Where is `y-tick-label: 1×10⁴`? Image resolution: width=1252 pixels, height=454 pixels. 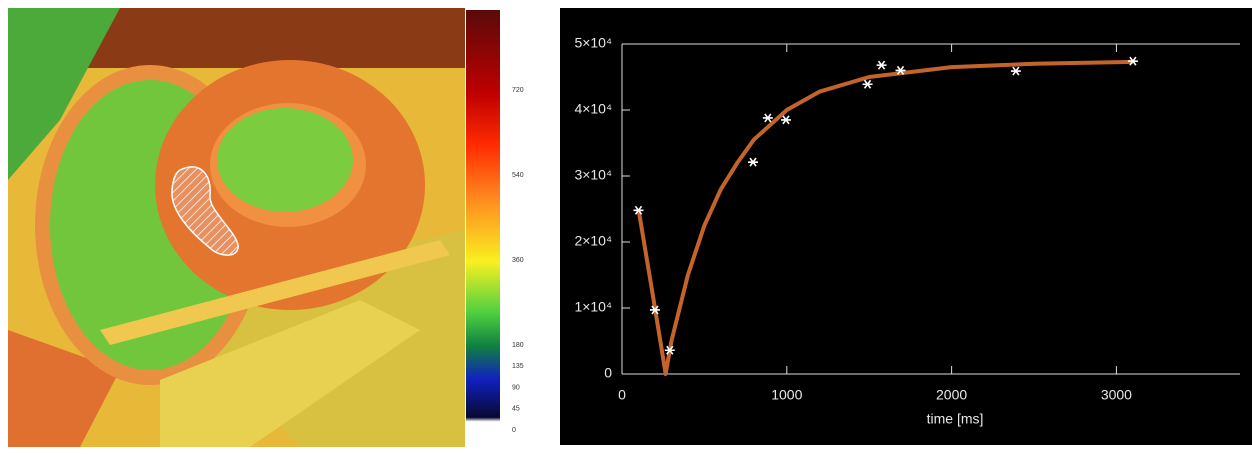
y-tick-label: 1×10⁴ is located at coordinates (593, 307).